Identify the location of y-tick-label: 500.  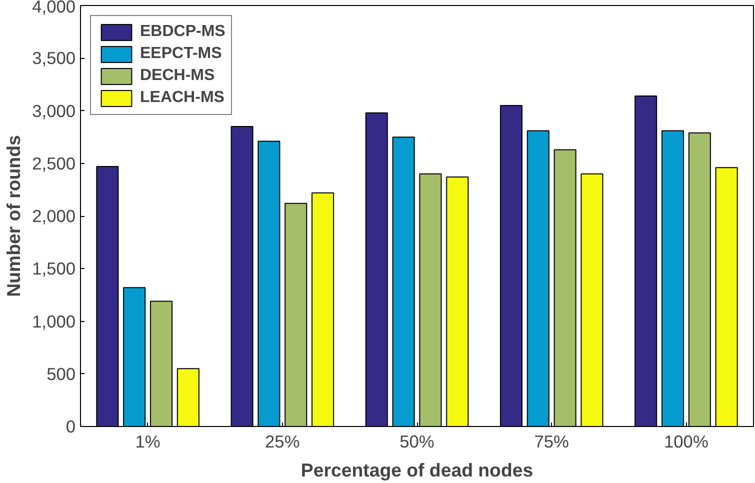
(61, 374).